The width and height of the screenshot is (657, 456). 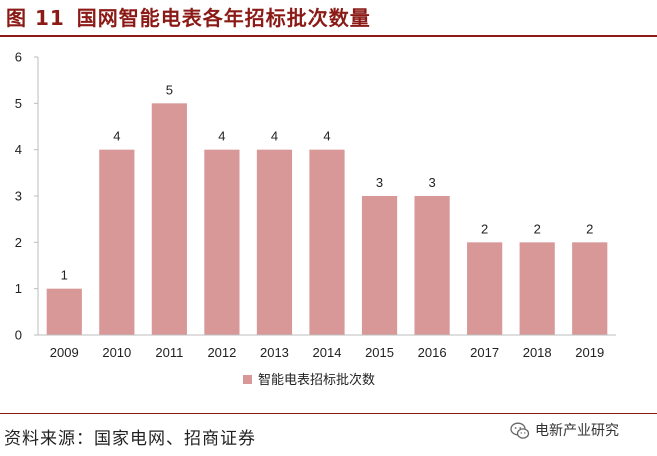 I want to click on x-tick-label: 2012, so click(x=221, y=352).